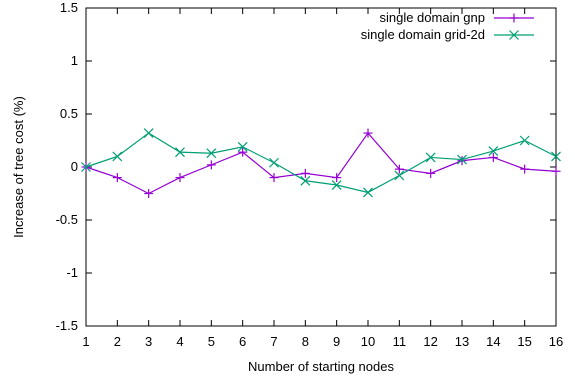  Describe the element at coordinates (211, 341) in the screenshot. I see `x-tick-label: 5` at that location.